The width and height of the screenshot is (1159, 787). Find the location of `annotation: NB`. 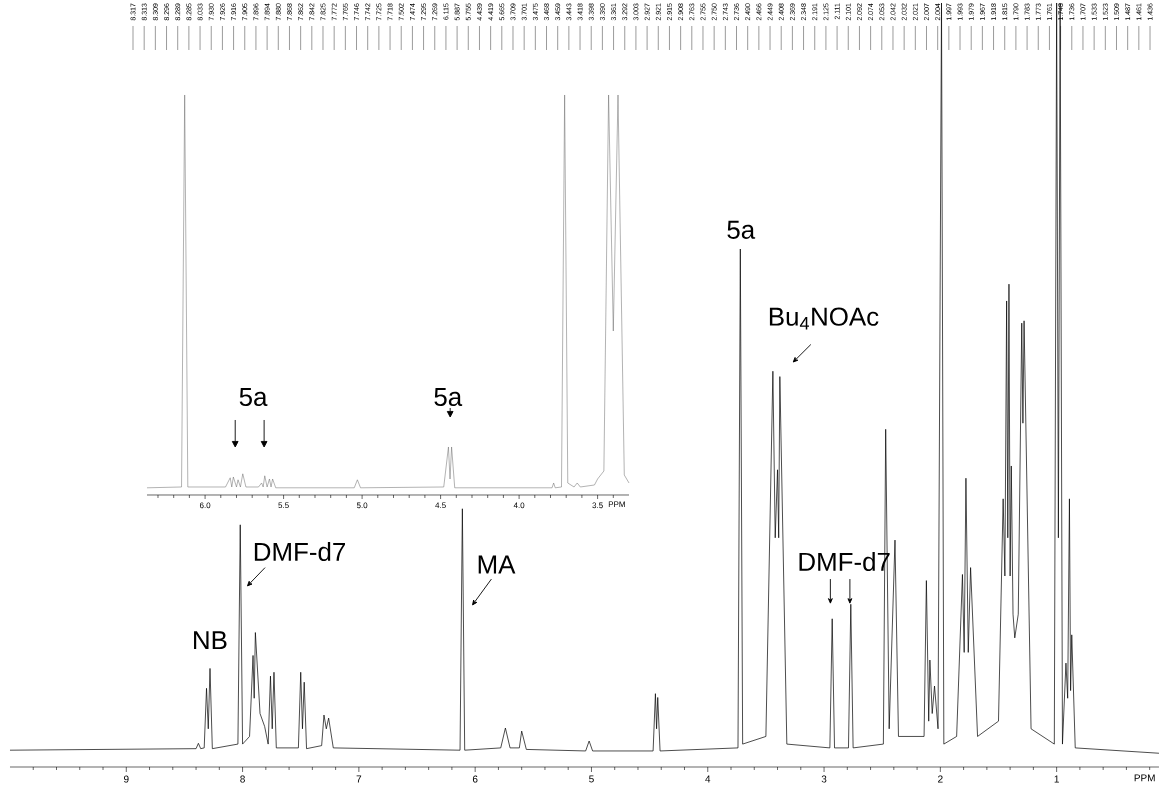

annotation: NB is located at coordinates (210, 640).